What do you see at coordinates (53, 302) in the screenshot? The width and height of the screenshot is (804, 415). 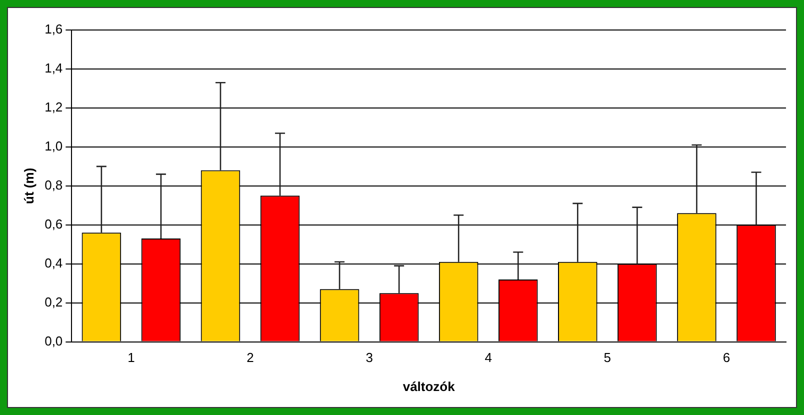 I see `y-tick-label: 0,2` at bounding box center [53, 302].